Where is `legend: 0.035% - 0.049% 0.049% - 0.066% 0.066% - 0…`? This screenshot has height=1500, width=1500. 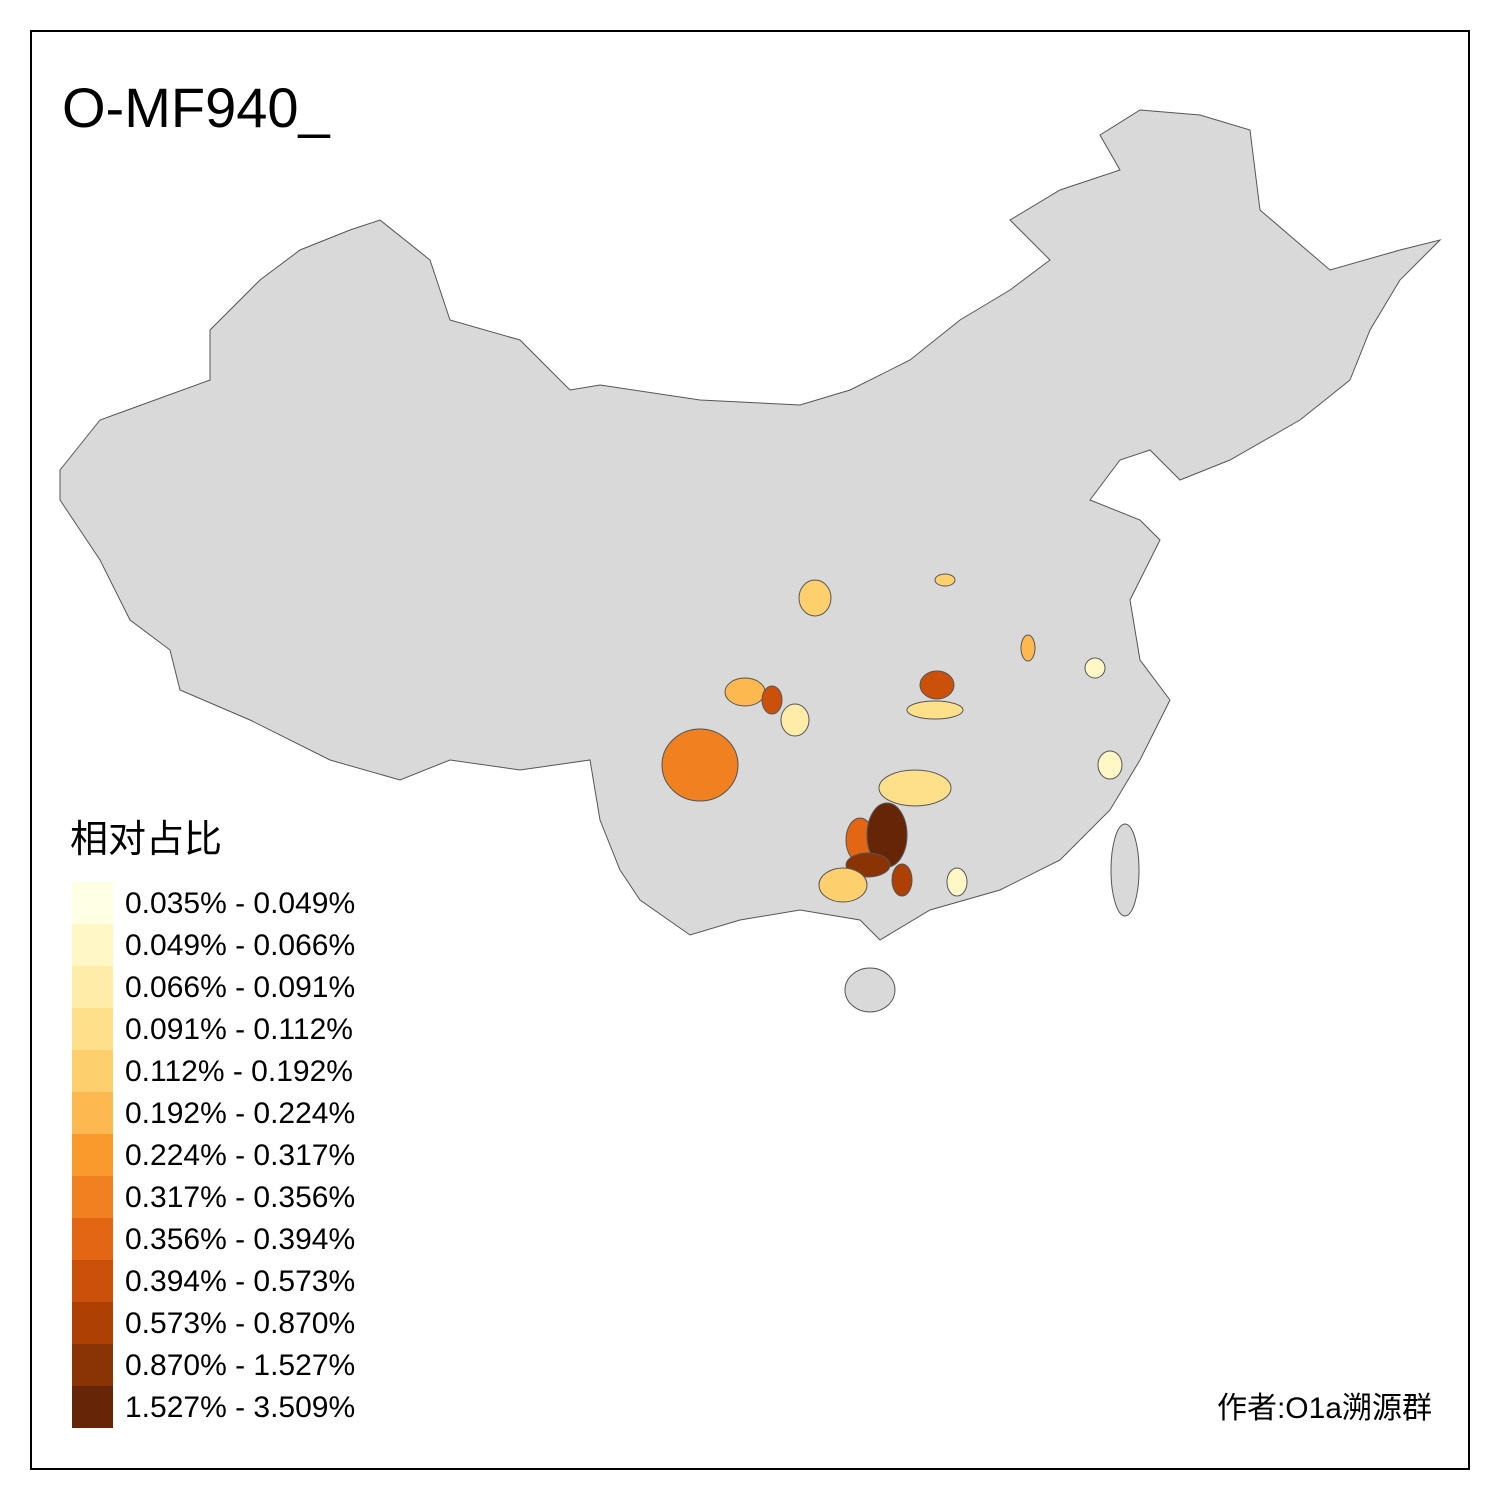
legend: 0.035% - 0.049% 0.049% - 0.066% 0.066% - 0… is located at coordinates (213, 1155).